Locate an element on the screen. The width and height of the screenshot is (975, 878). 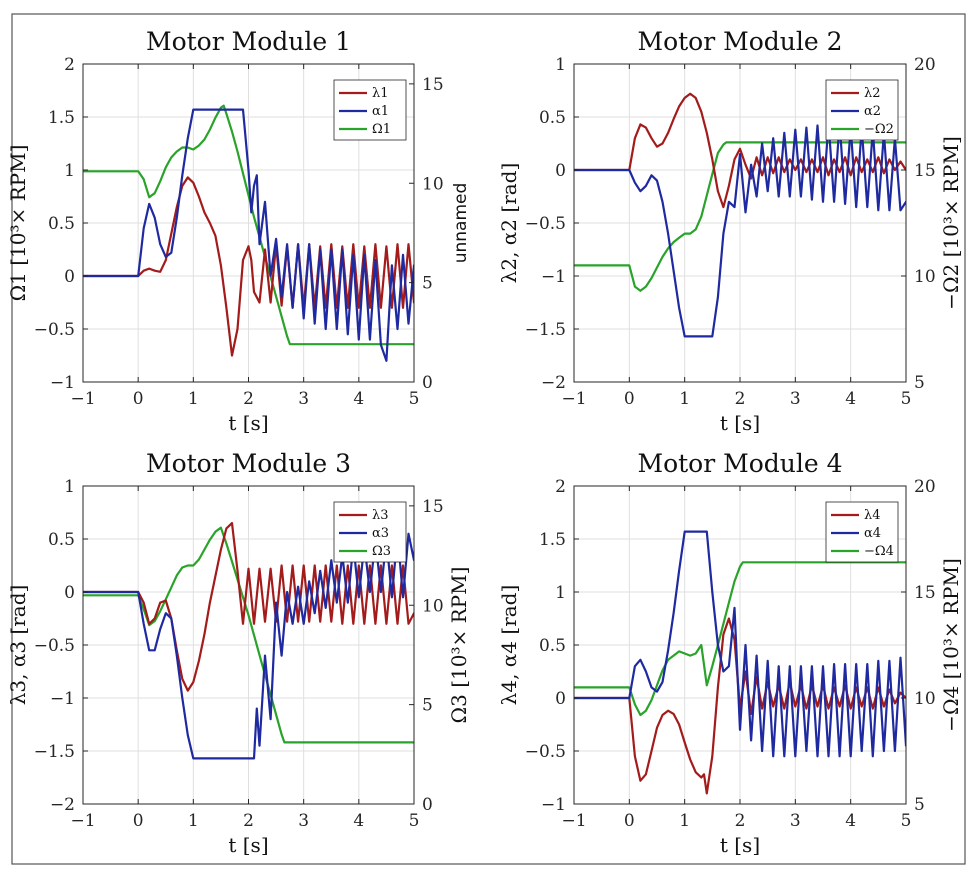
y-axis-label-right: −Ω4 [10³× RPM] is located at coordinates (951, 645).